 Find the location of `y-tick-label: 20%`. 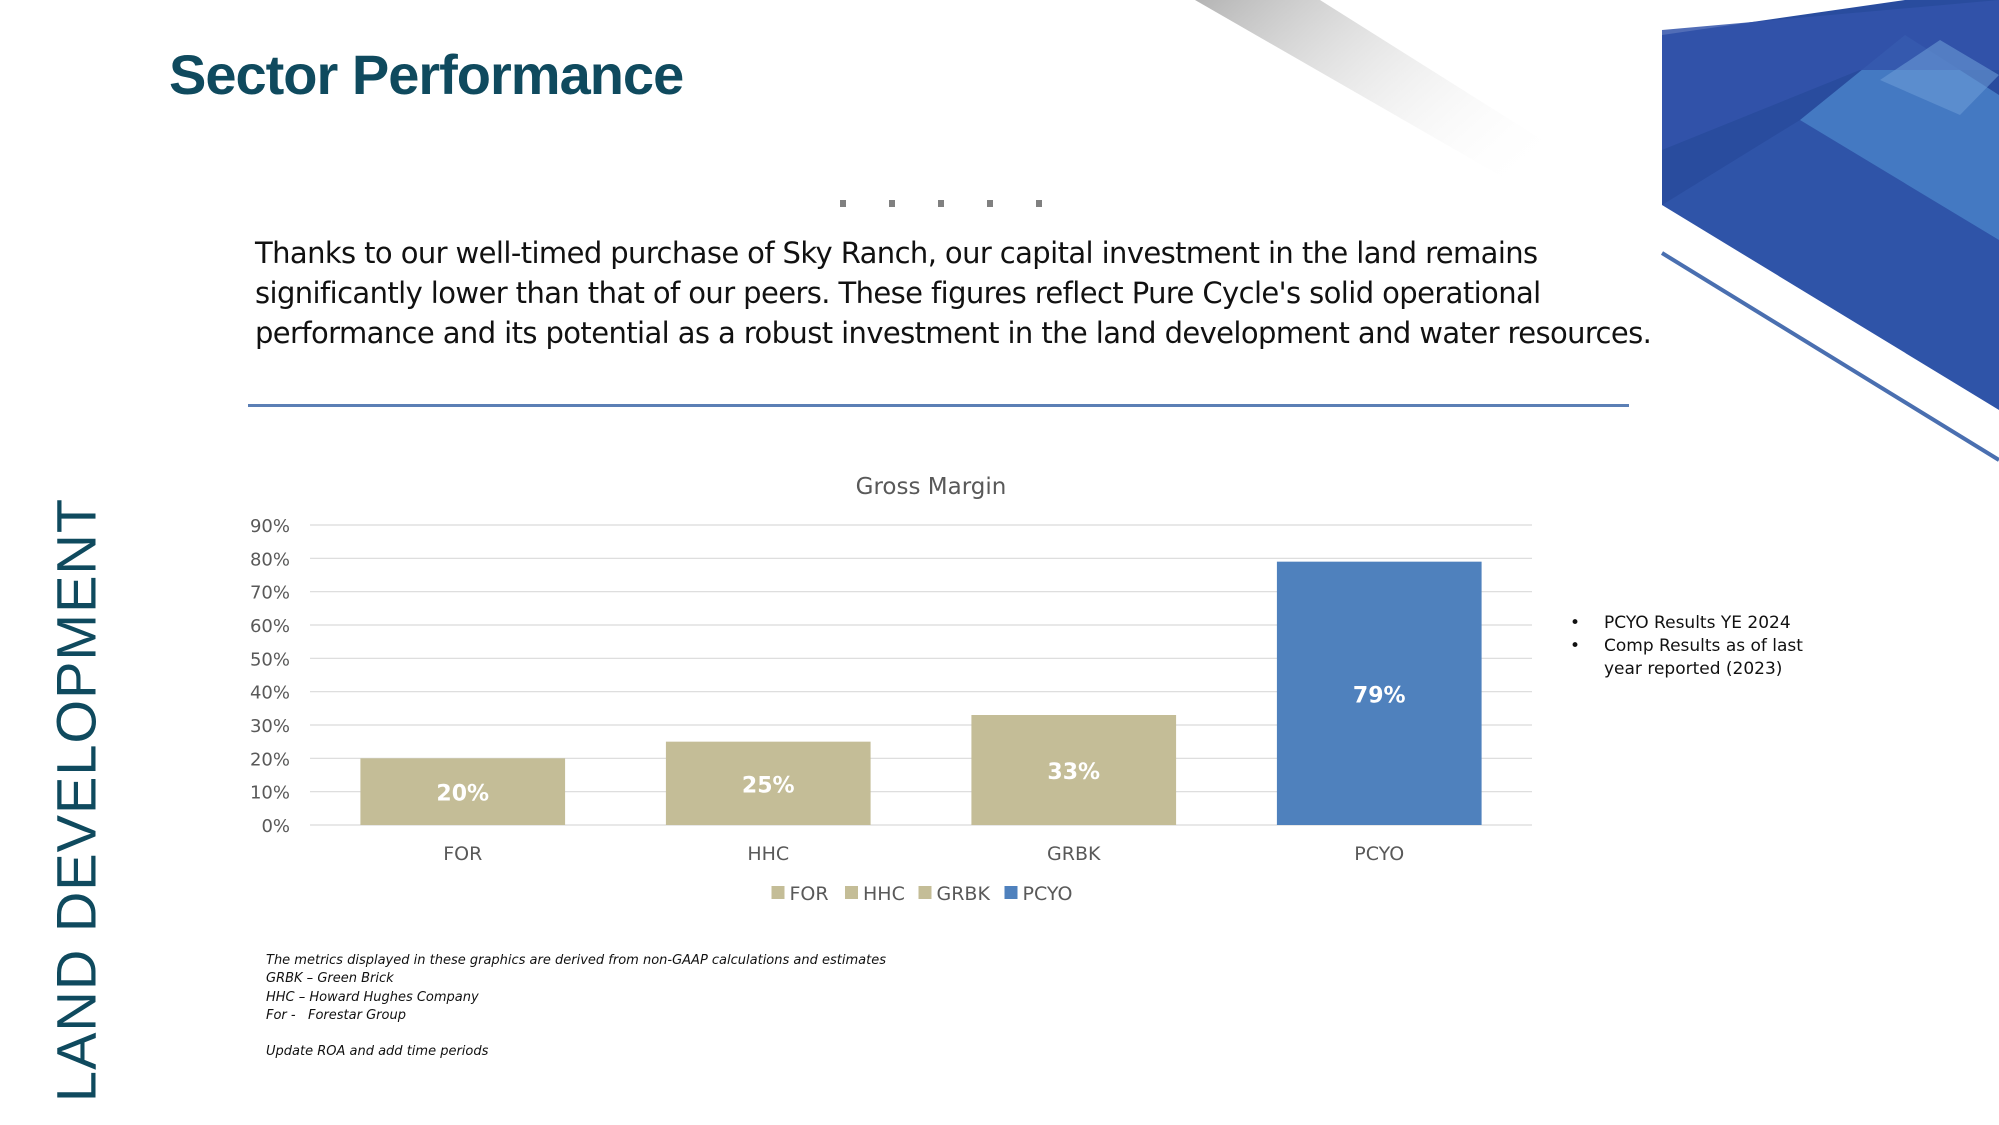

y-tick-label: 20% is located at coordinates (270, 759).